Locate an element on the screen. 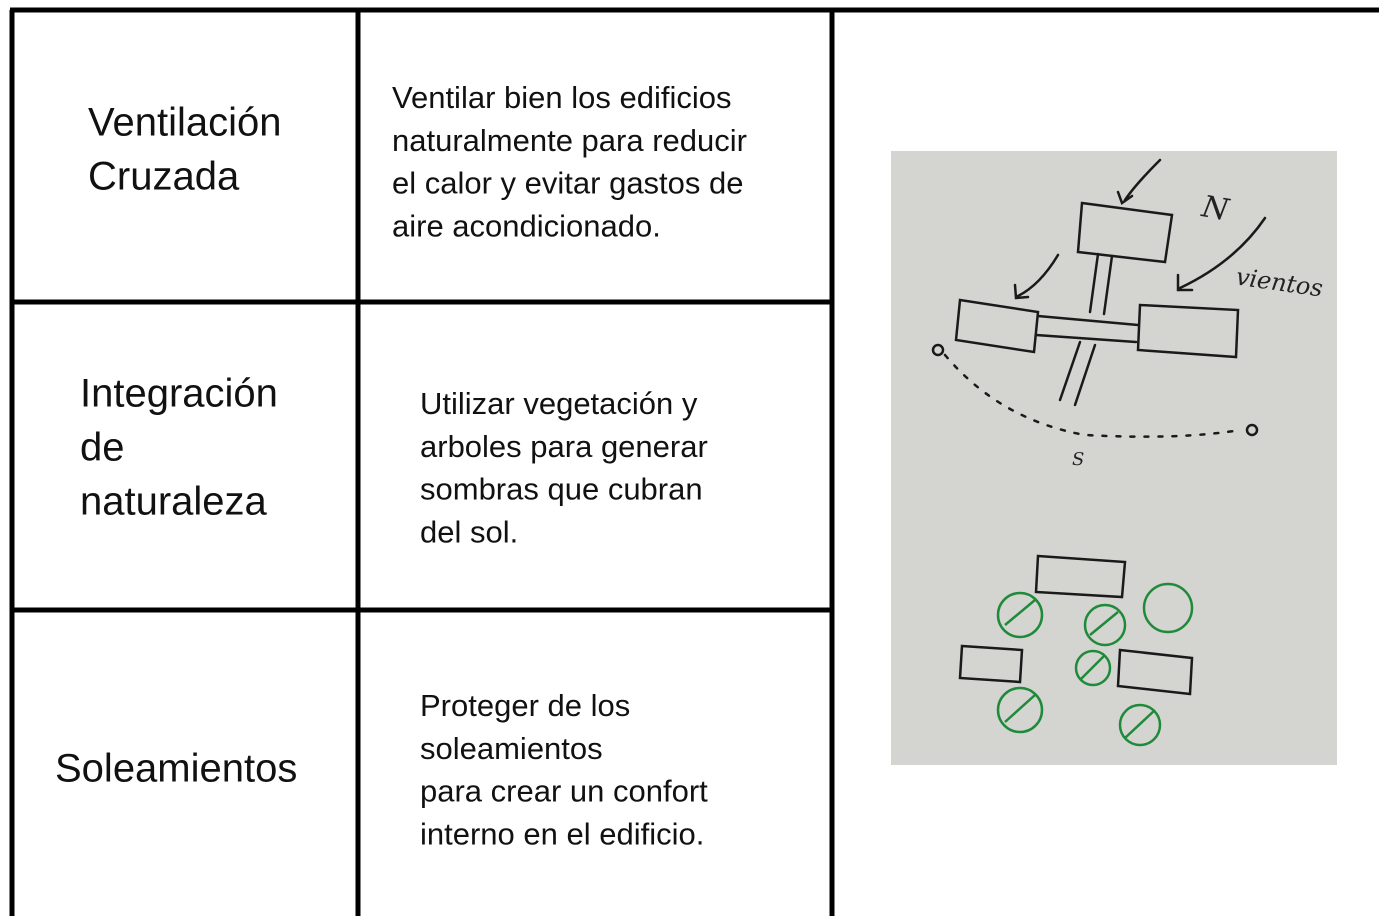  row-label: Ventilación is located at coordinates (184, 123).